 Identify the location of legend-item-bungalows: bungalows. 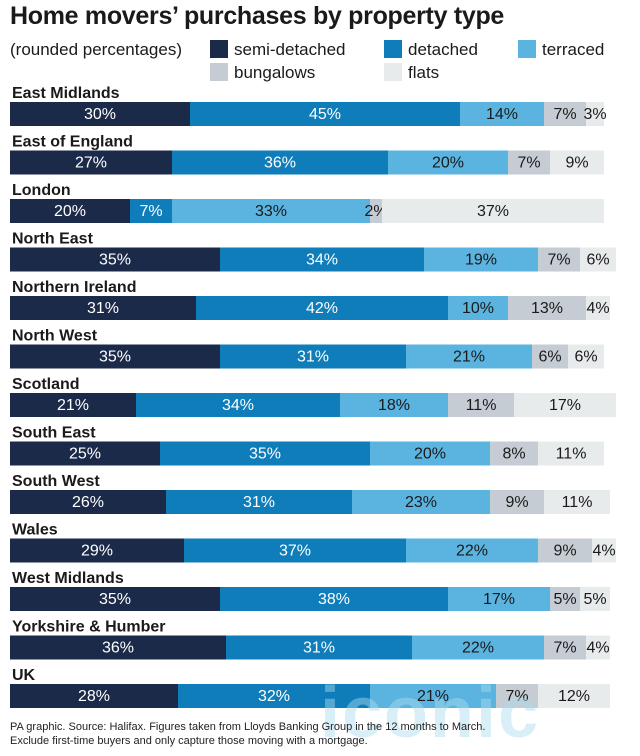
(262, 73).